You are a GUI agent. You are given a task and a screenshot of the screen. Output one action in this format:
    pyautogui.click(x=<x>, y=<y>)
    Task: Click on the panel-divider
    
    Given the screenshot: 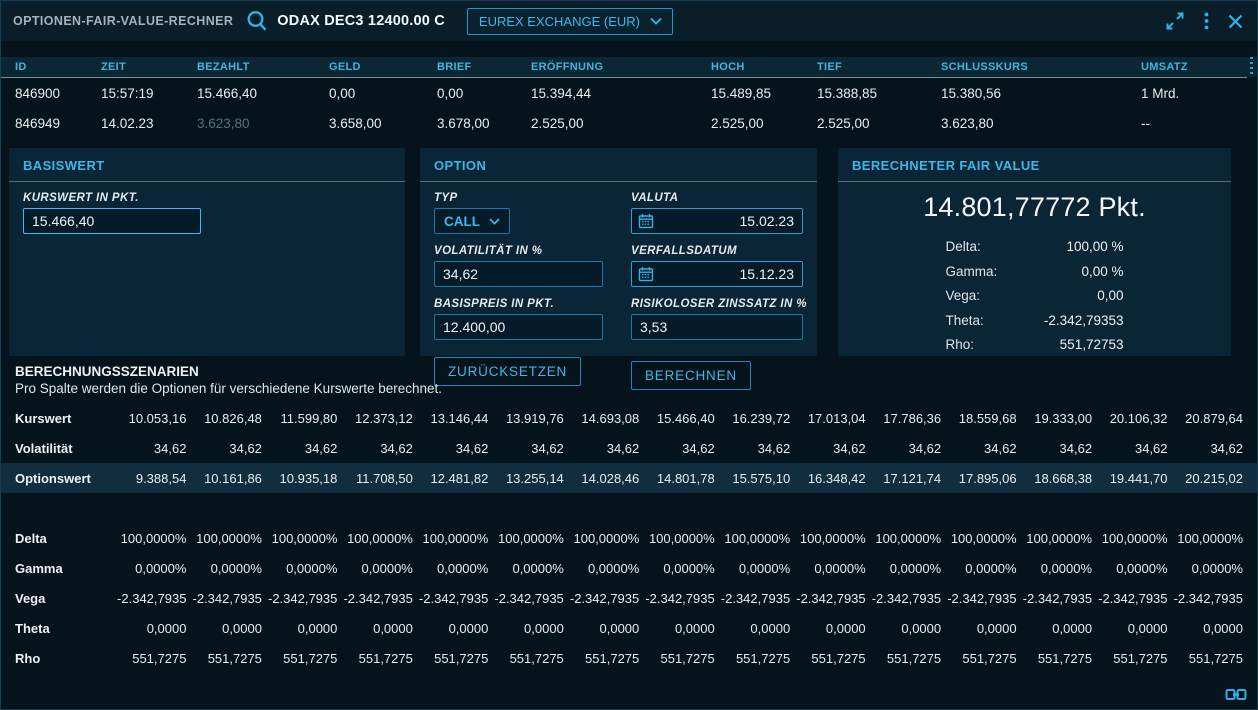 What is the action you would take?
    pyautogui.click(x=1034, y=181)
    